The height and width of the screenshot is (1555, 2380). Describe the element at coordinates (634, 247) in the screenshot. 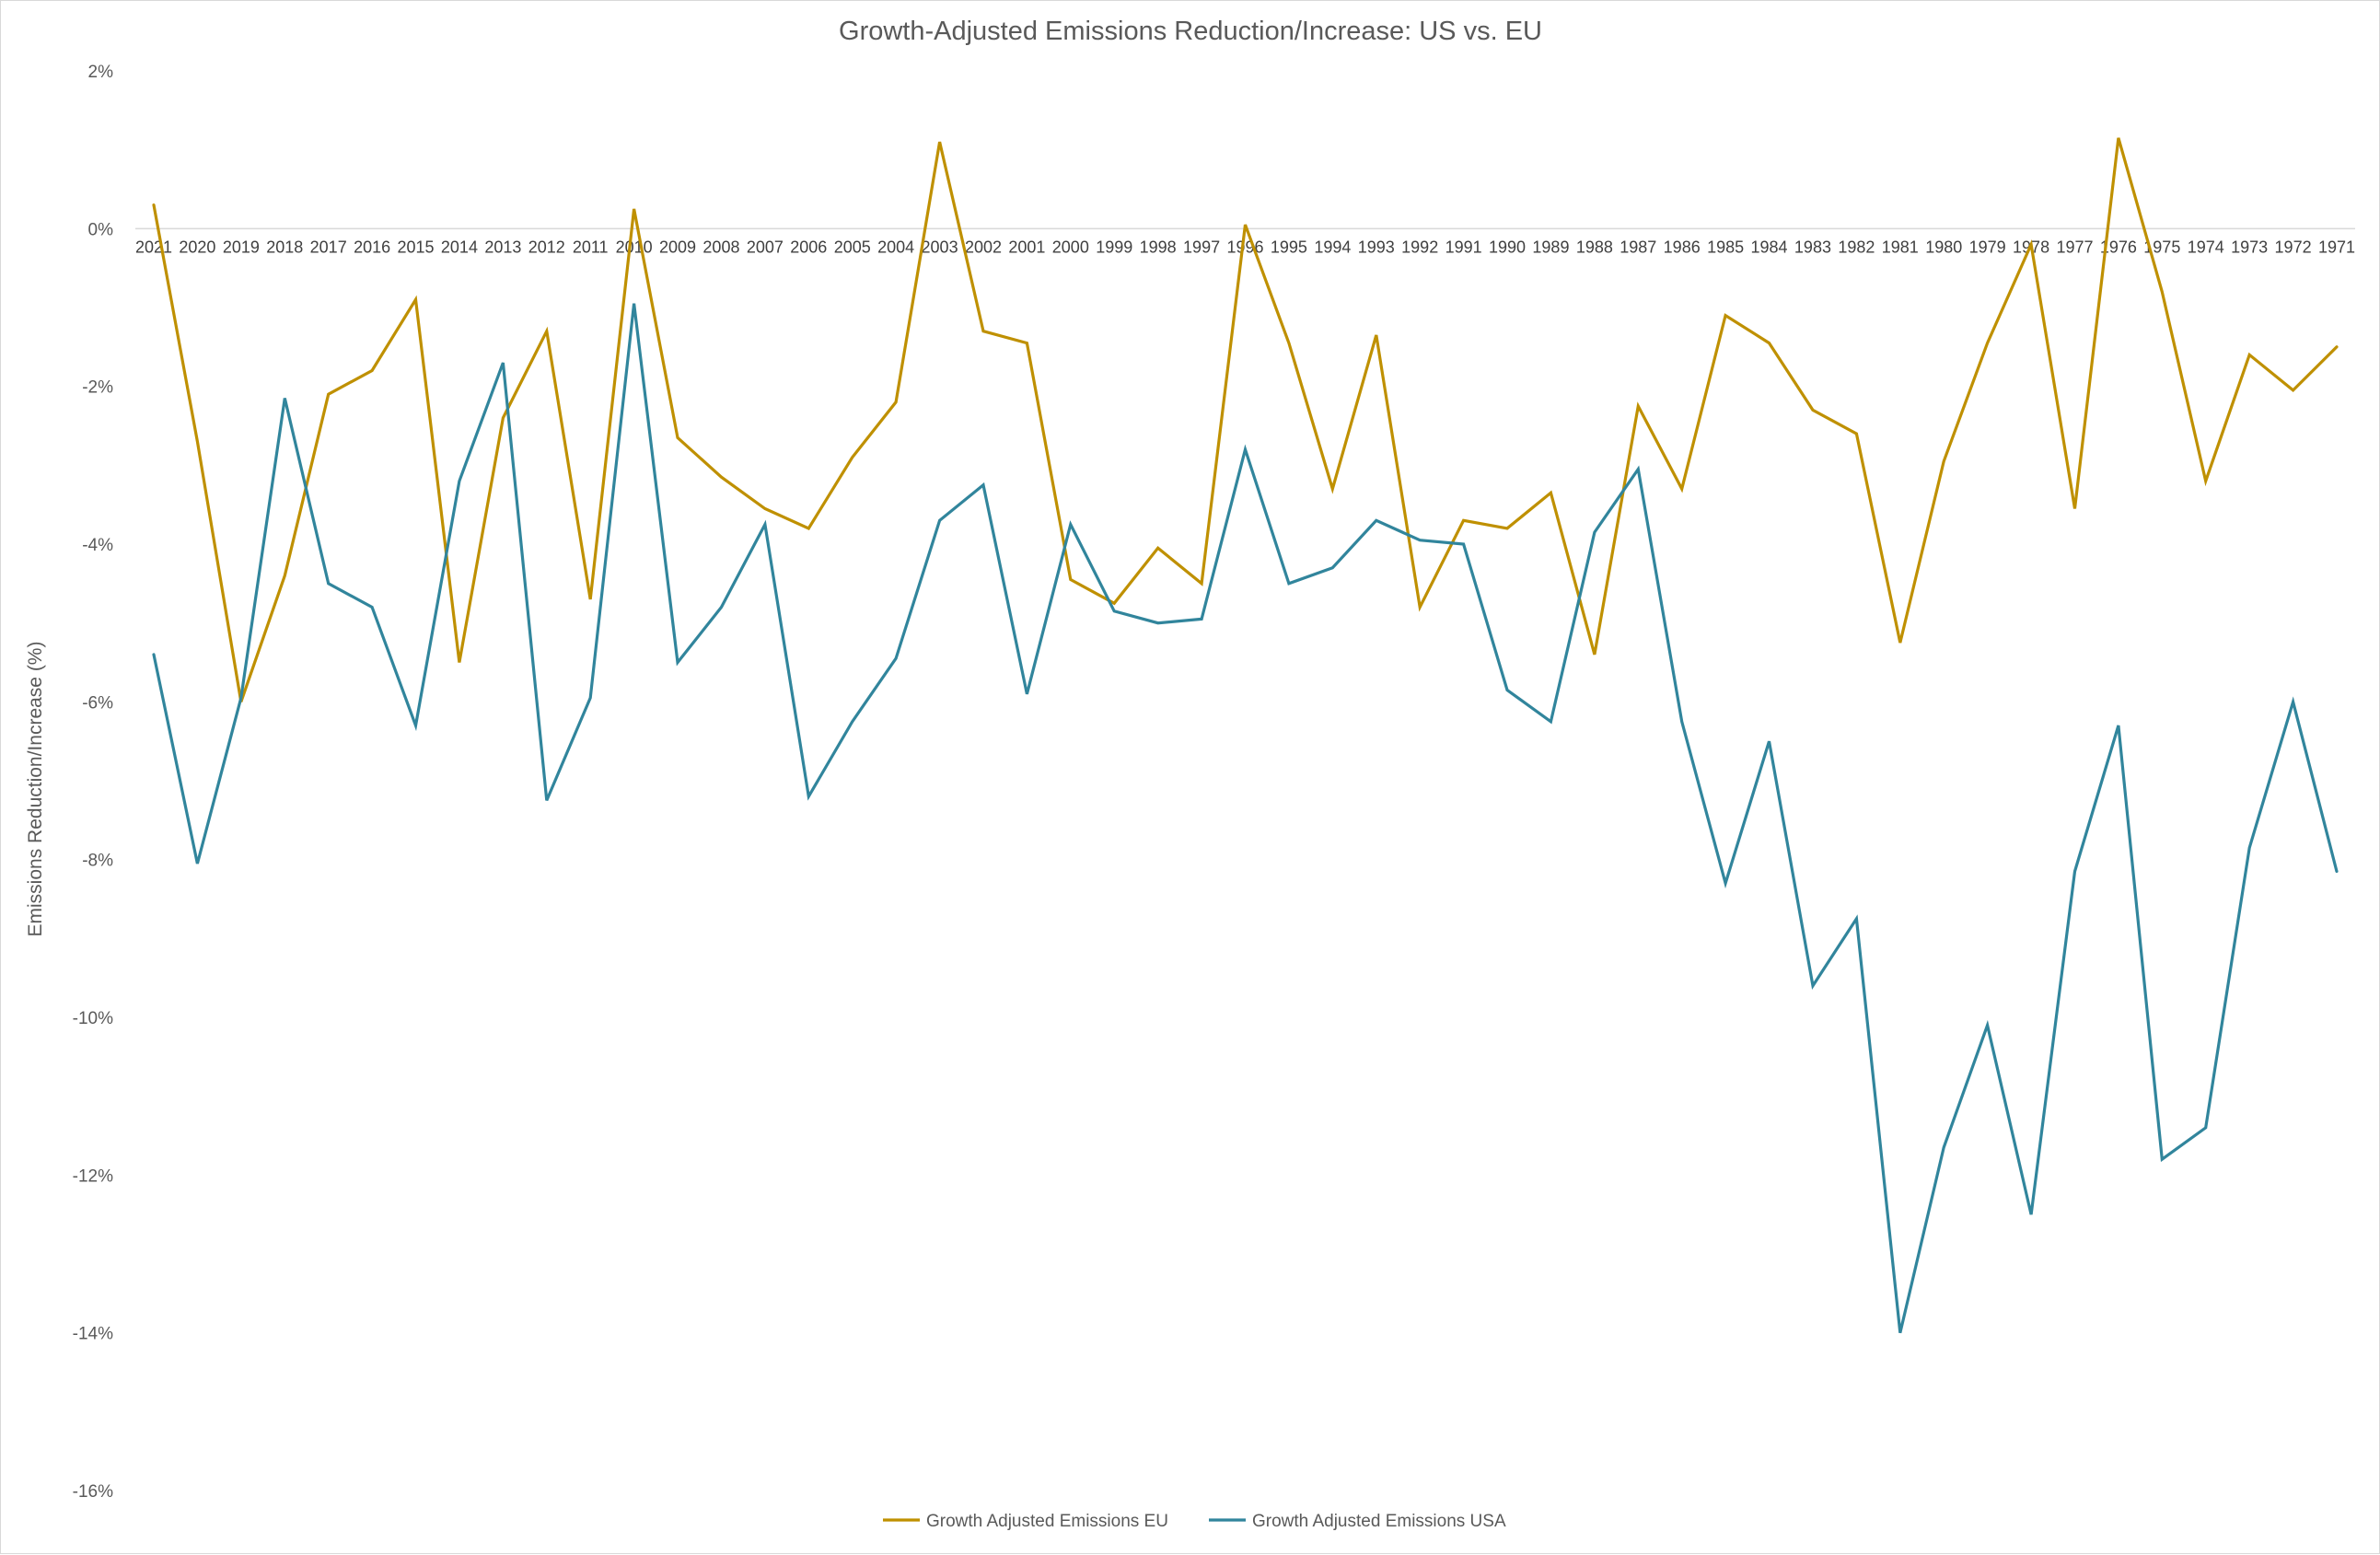

I see `x-tick-label: 2010` at that location.